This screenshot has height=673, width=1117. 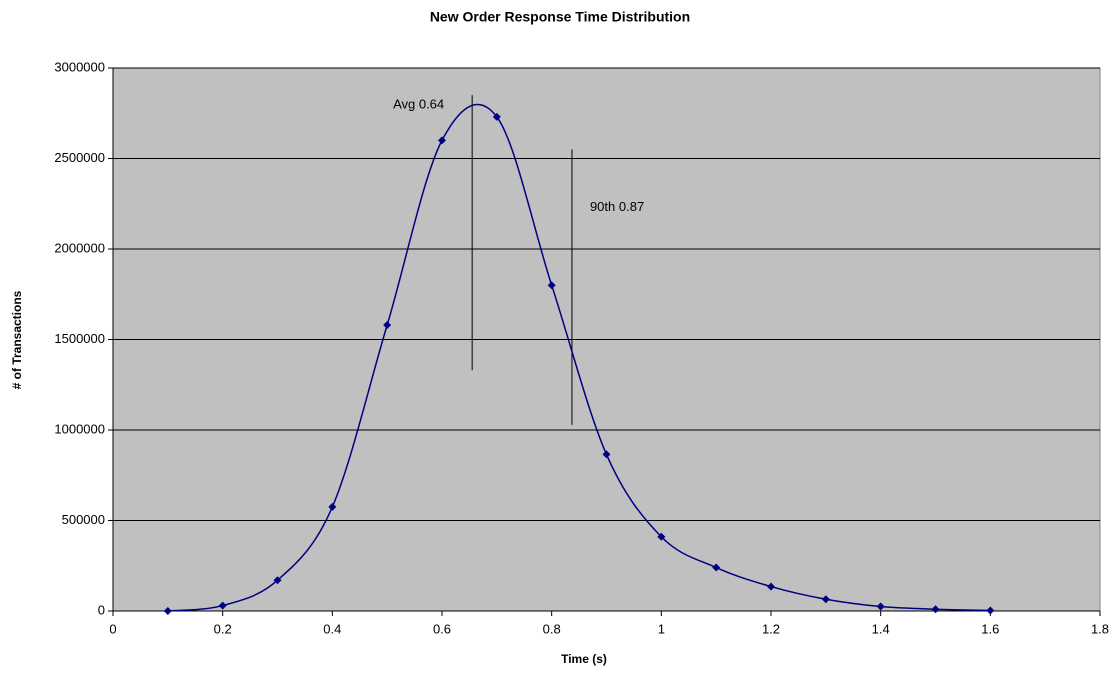 What do you see at coordinates (332, 628) in the screenshot?
I see `x-tick-label: 0.4` at bounding box center [332, 628].